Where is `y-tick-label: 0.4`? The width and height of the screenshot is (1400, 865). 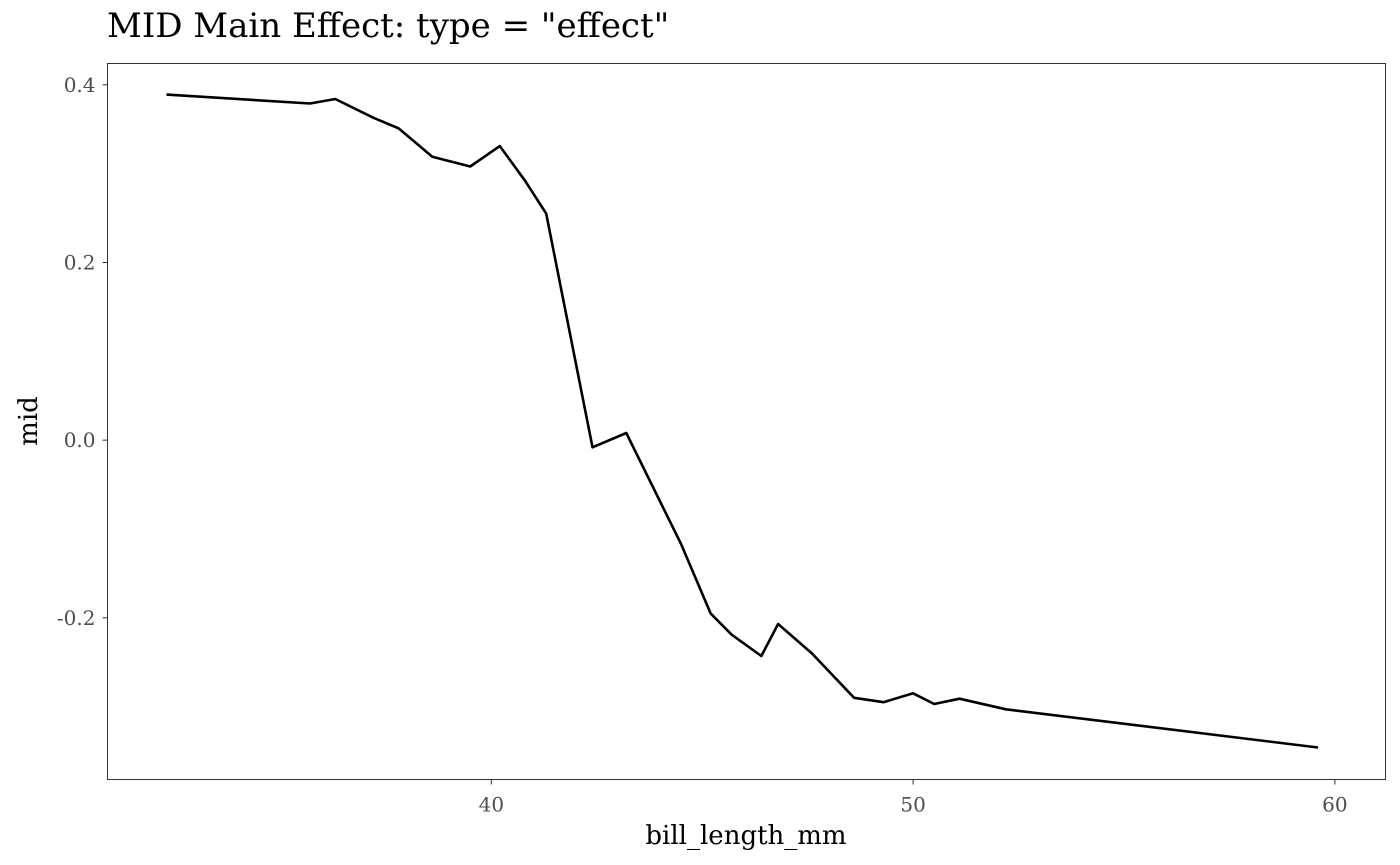 y-tick-label: 0.4 is located at coordinates (80, 85).